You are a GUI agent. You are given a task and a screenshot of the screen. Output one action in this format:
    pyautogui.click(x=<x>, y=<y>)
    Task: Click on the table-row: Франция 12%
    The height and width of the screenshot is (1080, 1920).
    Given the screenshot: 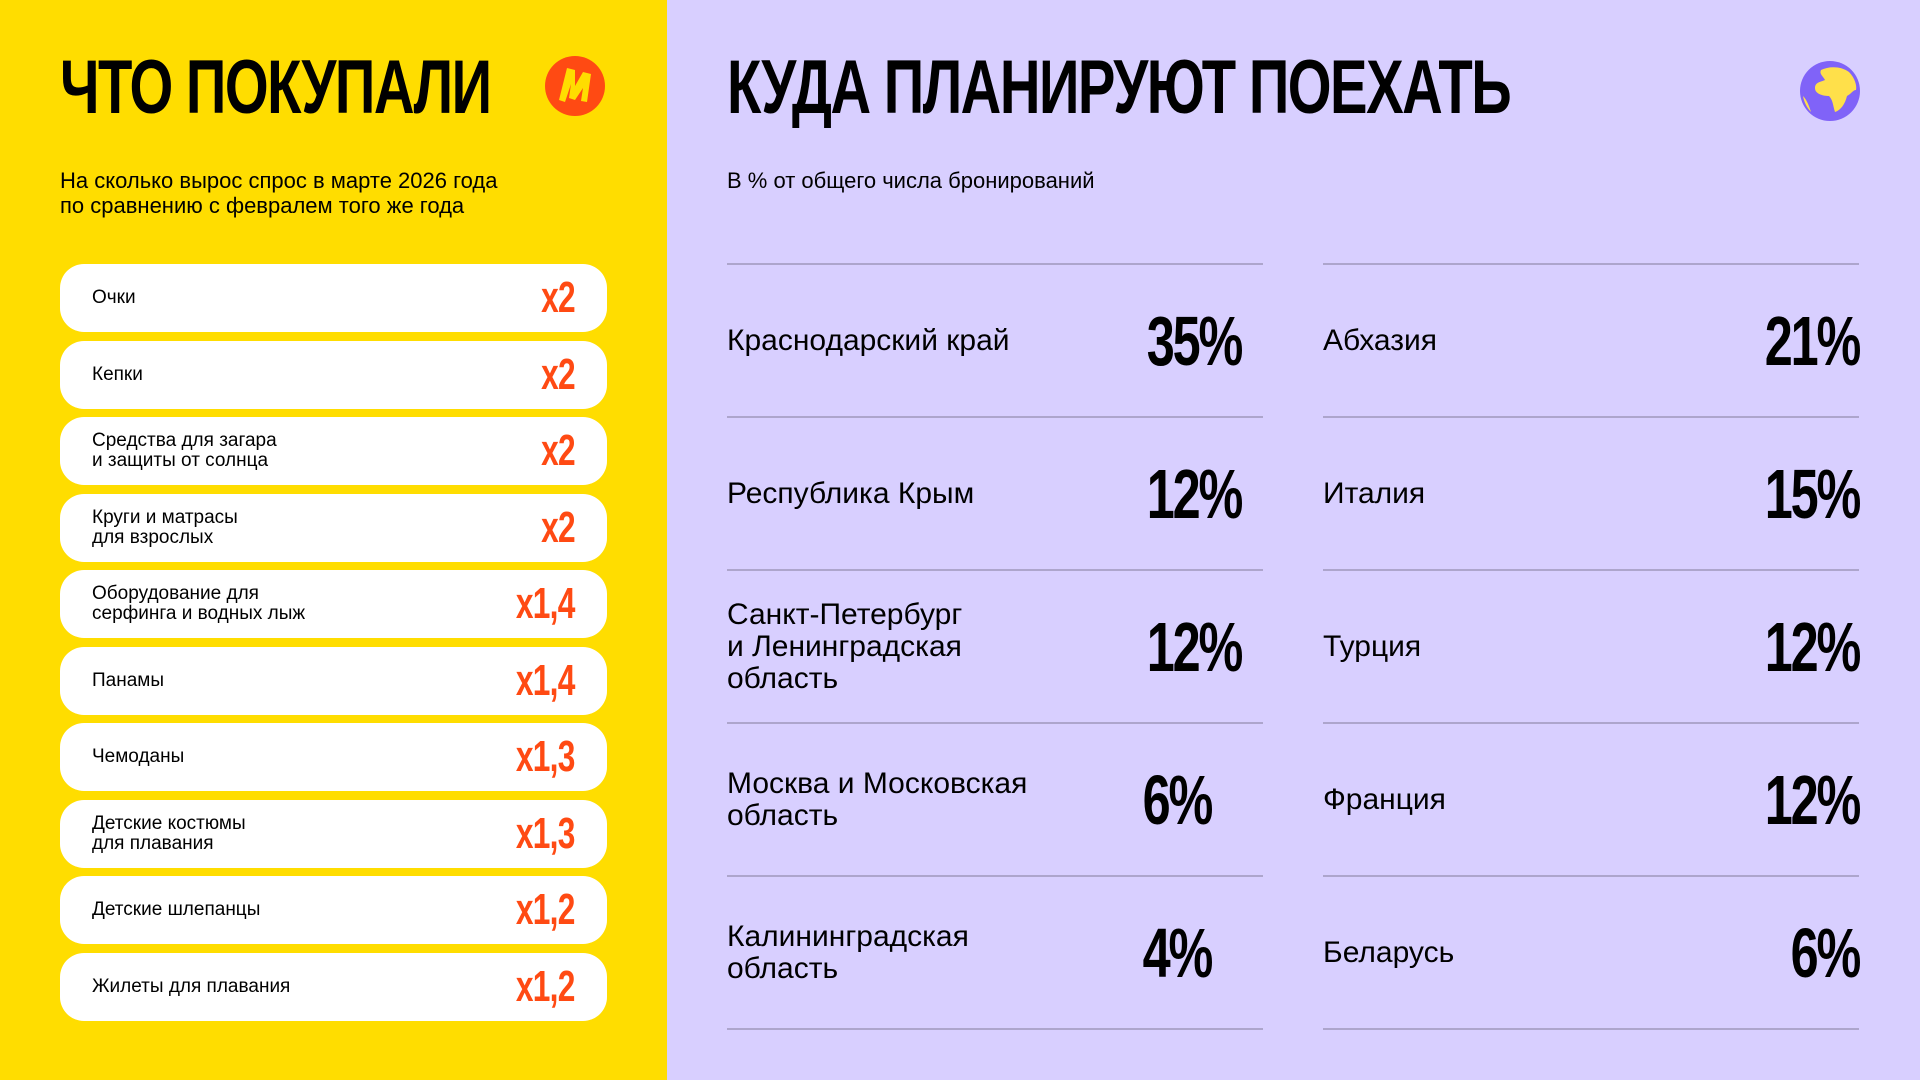 What is the action you would take?
    pyautogui.click(x=1592, y=798)
    